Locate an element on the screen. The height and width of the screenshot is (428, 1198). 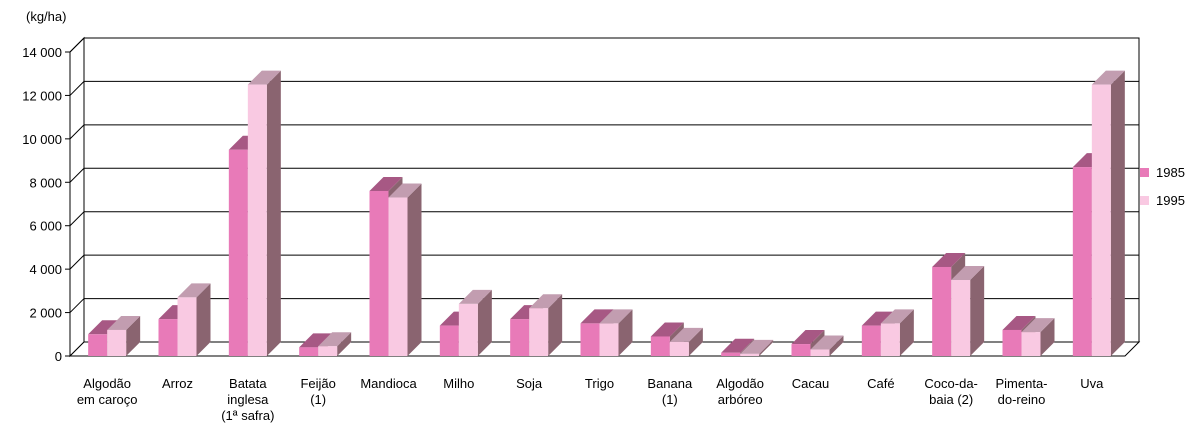
x-tick-label-line: Mandioca is located at coordinates (388, 383).